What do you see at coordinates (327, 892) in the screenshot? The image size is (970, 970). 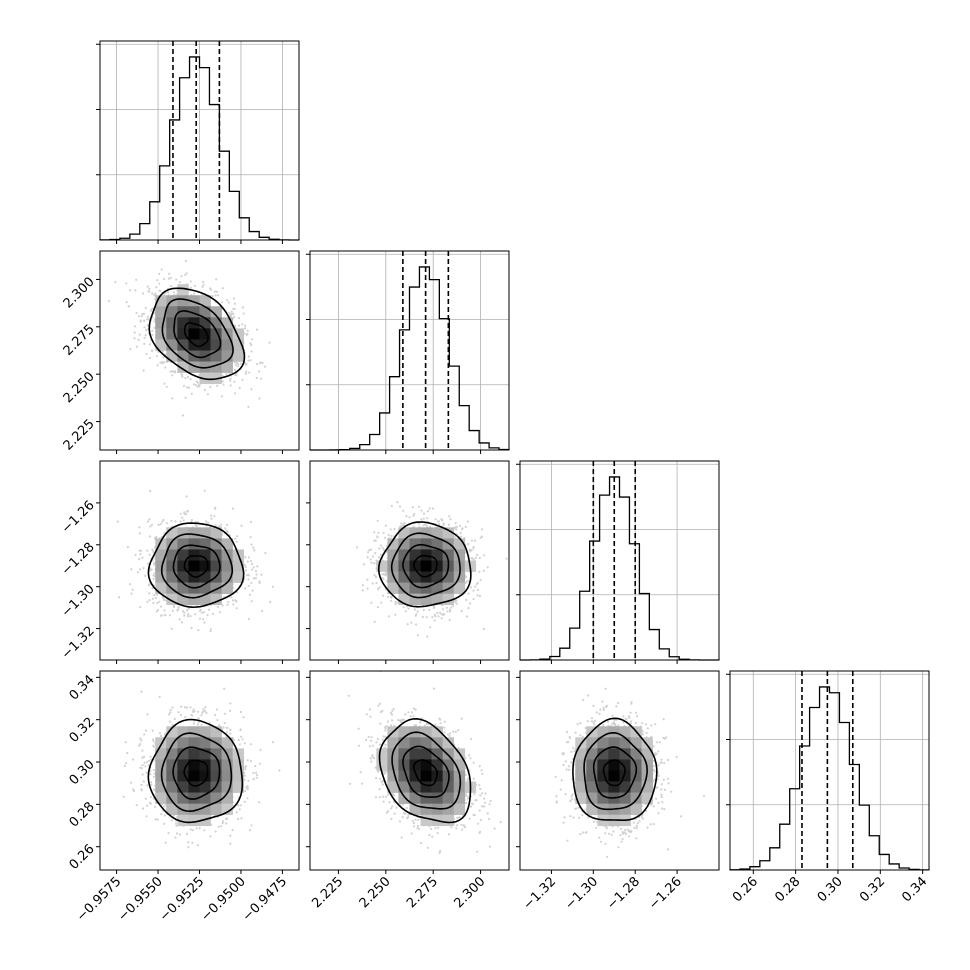 I see `x-tick-label: 2.225` at bounding box center [327, 892].